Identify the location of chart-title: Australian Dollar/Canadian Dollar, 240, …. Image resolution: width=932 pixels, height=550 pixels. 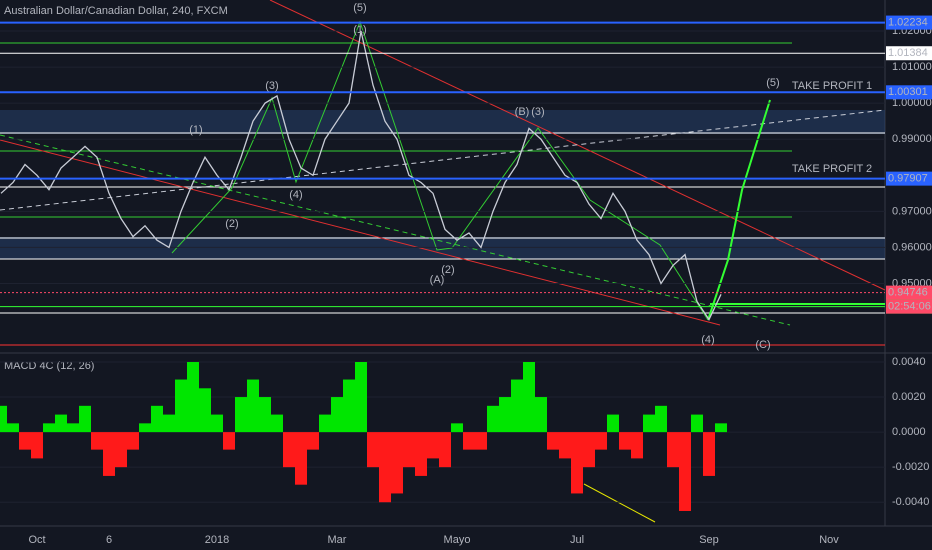
(116, 11).